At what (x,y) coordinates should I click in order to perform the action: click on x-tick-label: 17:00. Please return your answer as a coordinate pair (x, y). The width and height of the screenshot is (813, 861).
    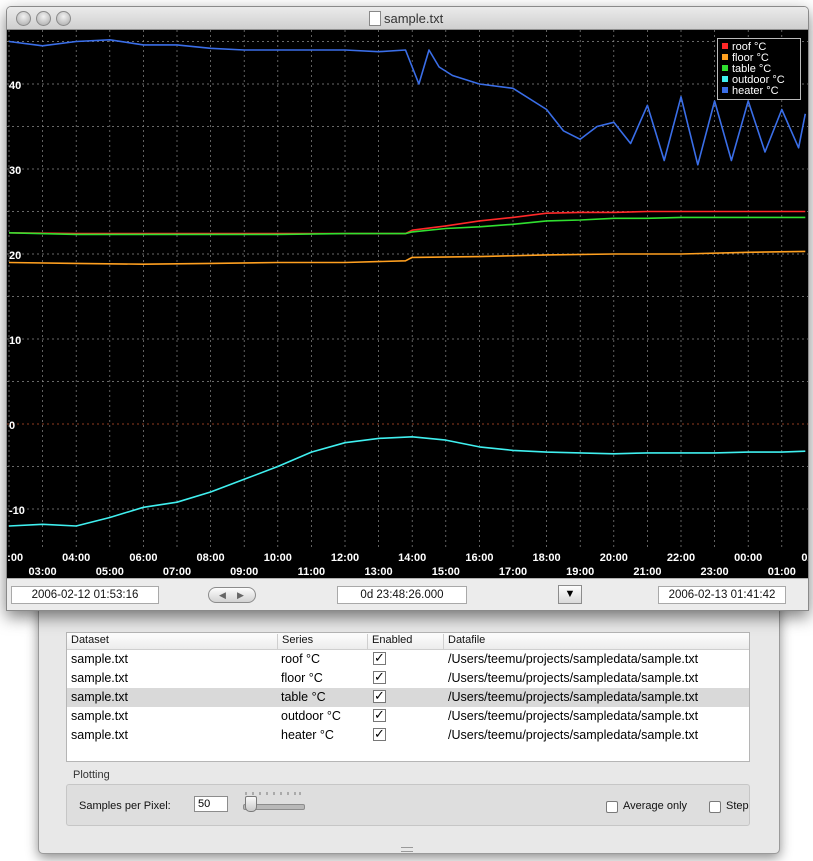
    Looking at the image, I should click on (513, 572).